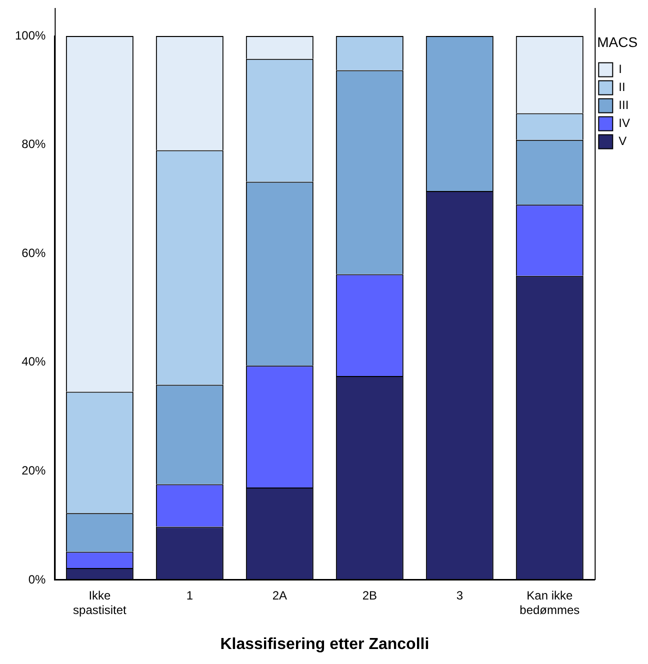 The height and width of the screenshot is (664, 648). I want to click on legend-label: V, so click(622, 141).